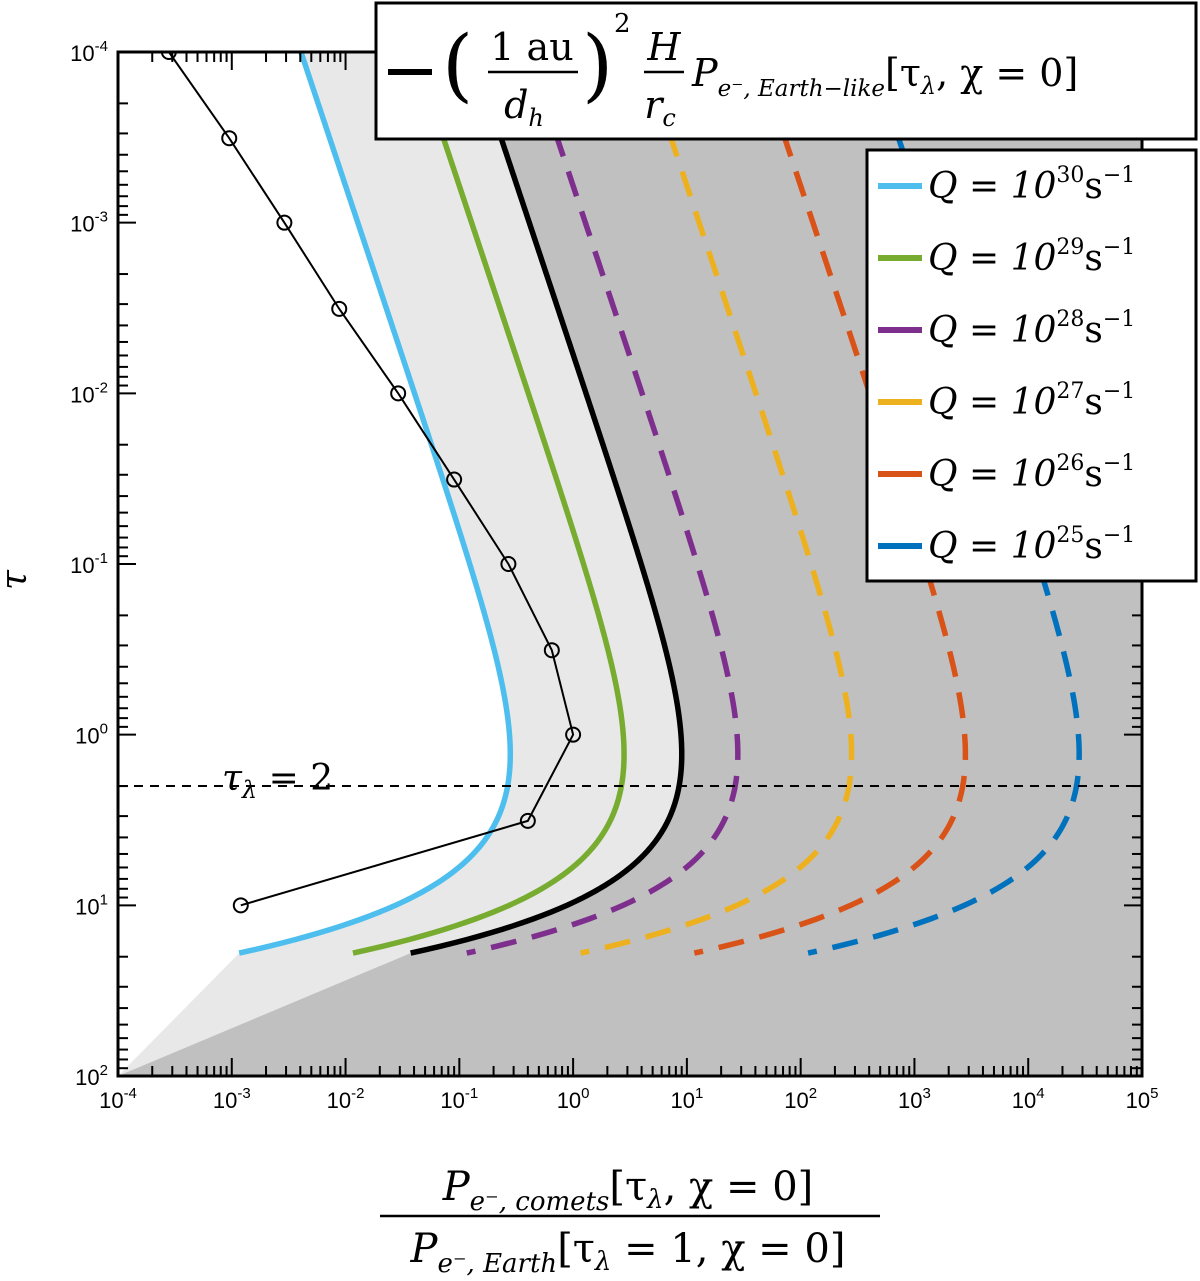 Image resolution: width=1200 pixels, height=1281 pixels. What do you see at coordinates (531, 47) in the screenshot?
I see `legend-frac-au: 1 au` at bounding box center [531, 47].